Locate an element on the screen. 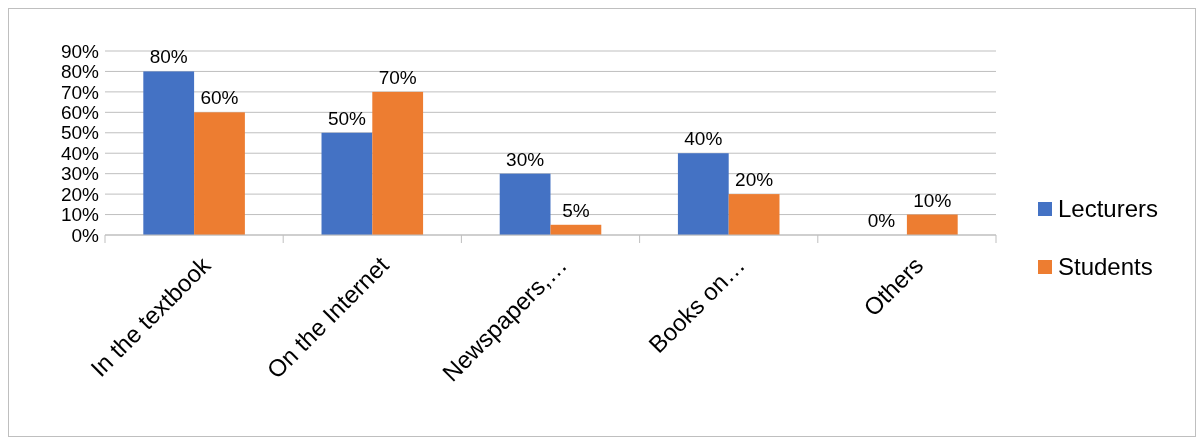  y-tick-label: 70% is located at coordinates (80, 92).